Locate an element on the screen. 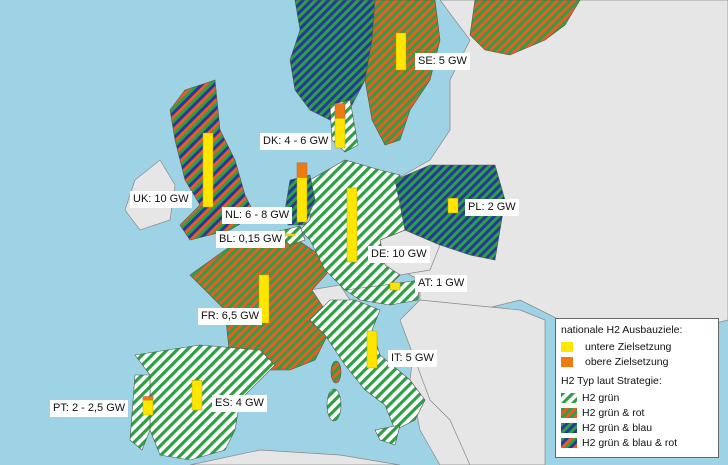 The image size is (728, 465). legend-item-green-blue-red: H2 grün & blau & rot is located at coordinates (637, 442).